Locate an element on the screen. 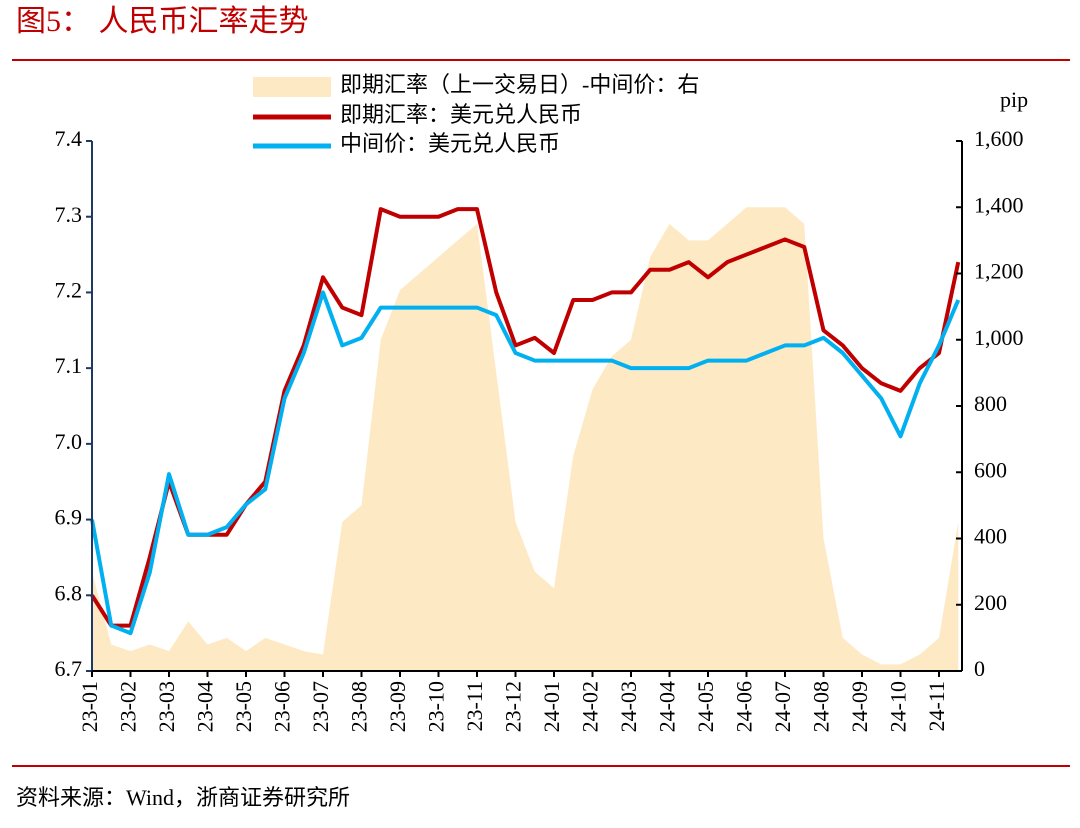 The image size is (1080, 828). y-tick-label: 7.1 is located at coordinates (69, 365).